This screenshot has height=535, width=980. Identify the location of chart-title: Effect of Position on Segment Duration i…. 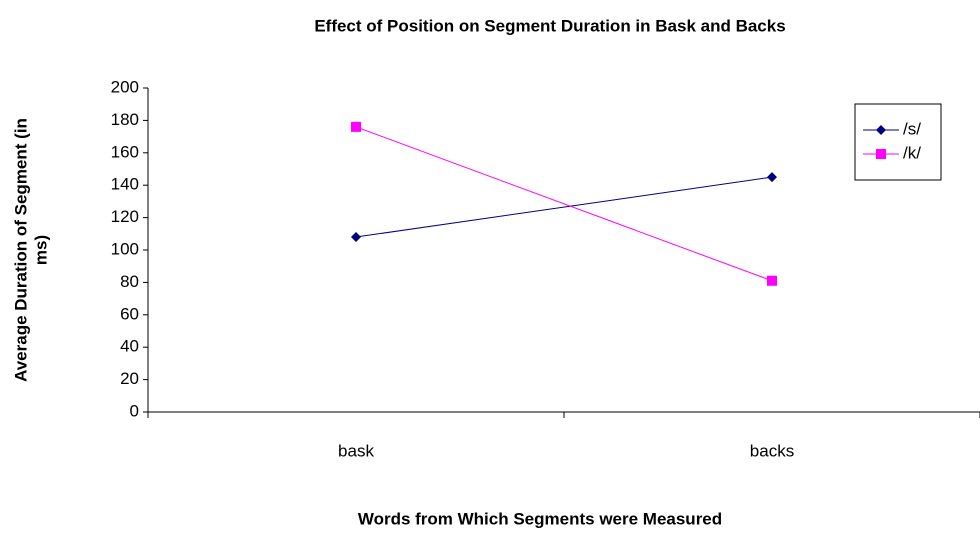
(549, 25).